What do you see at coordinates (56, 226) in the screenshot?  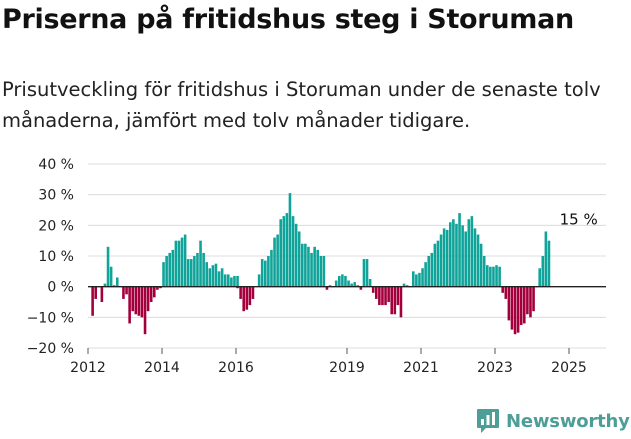 I see `y-tick-label: 20 %` at bounding box center [56, 226].